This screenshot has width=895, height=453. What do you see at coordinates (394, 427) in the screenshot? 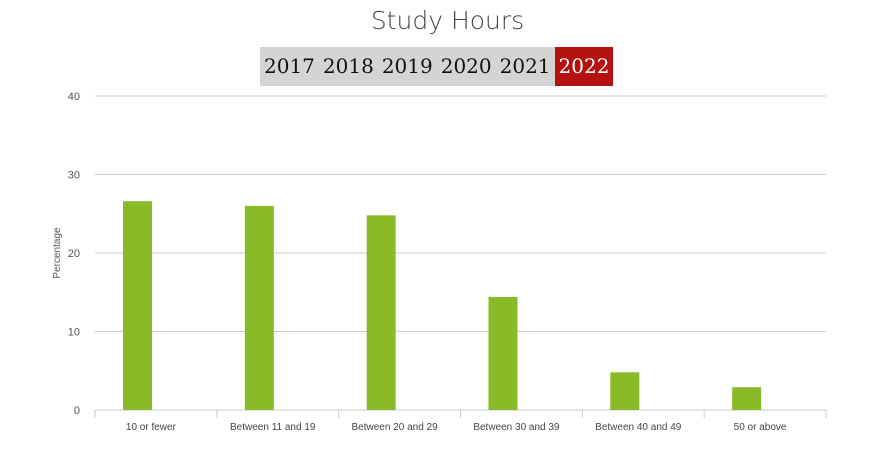
I see `x-tick-label: Between 20 and 29` at bounding box center [394, 427].